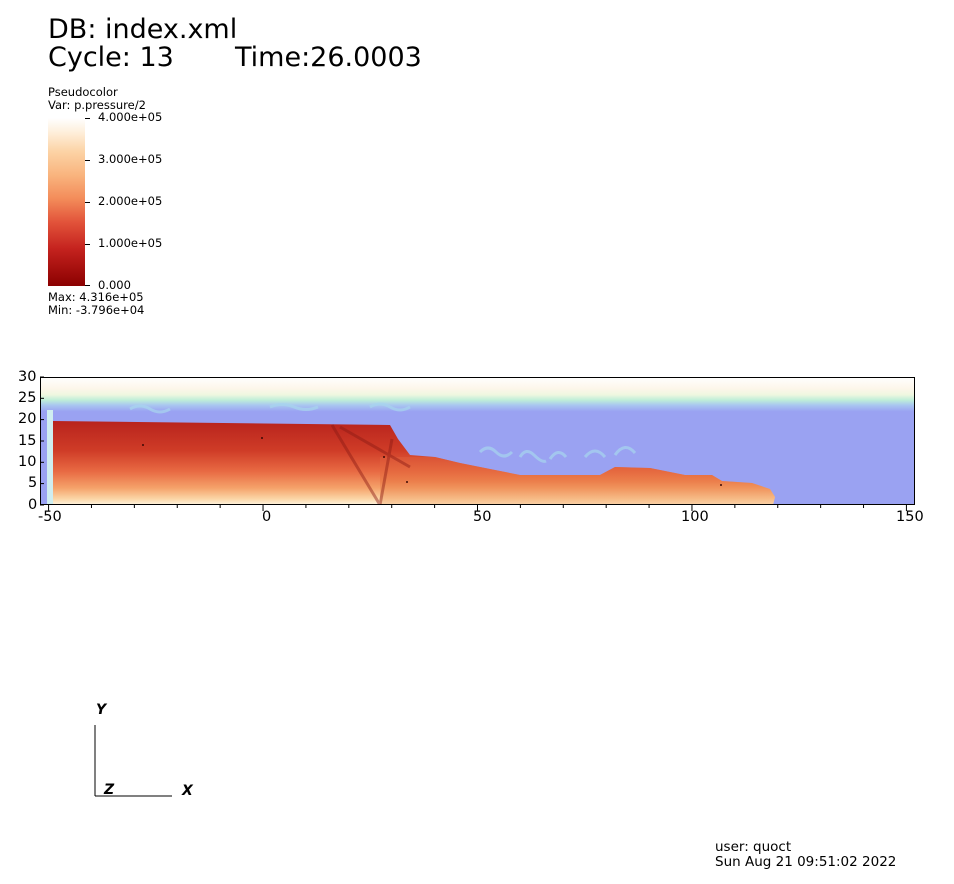 Image resolution: width=954 pixels, height=884 pixels. I want to click on plot-frame, so click(477, 441).